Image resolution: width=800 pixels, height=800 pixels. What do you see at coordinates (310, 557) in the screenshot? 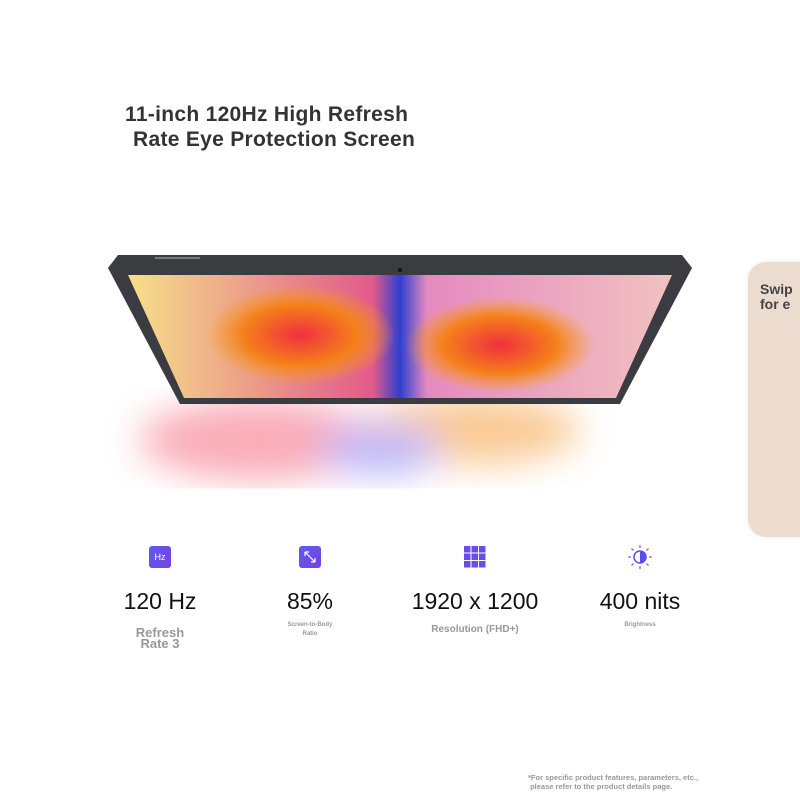
I see `diagonal-arrow-icon` at bounding box center [310, 557].